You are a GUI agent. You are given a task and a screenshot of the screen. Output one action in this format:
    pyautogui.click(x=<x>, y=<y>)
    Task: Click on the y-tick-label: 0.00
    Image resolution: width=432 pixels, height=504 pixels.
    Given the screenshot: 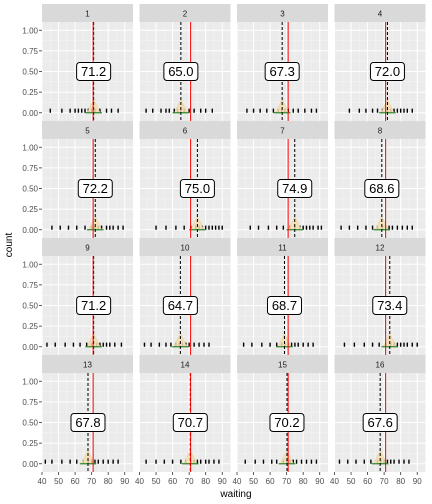 What is the action you would take?
    pyautogui.click(x=30, y=113)
    